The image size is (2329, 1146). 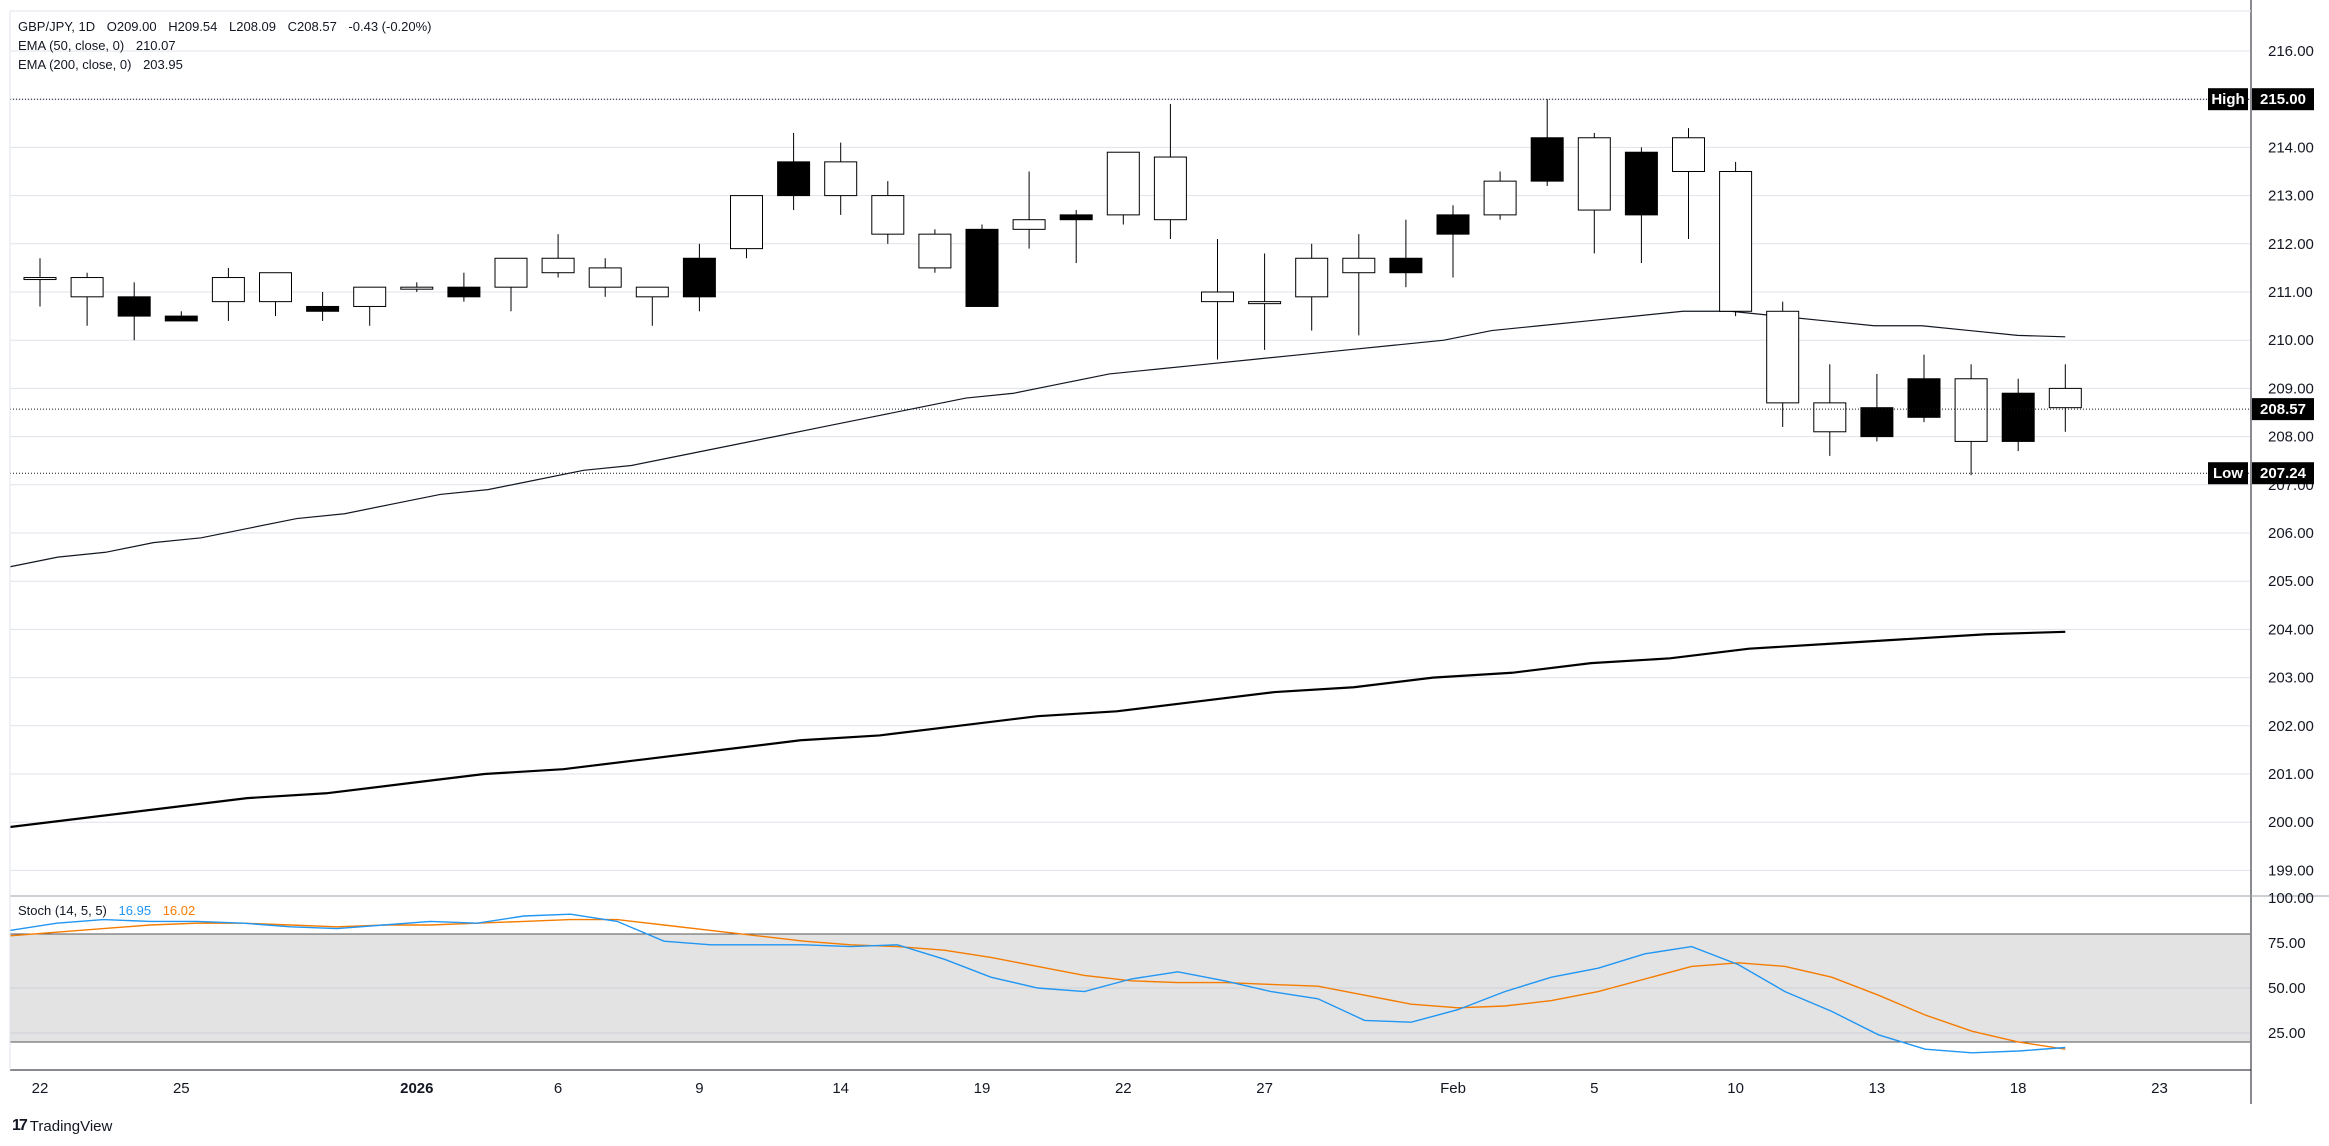 What do you see at coordinates (2287, 1033) in the screenshot?
I see `stoch-tick-label: 25.00` at bounding box center [2287, 1033].